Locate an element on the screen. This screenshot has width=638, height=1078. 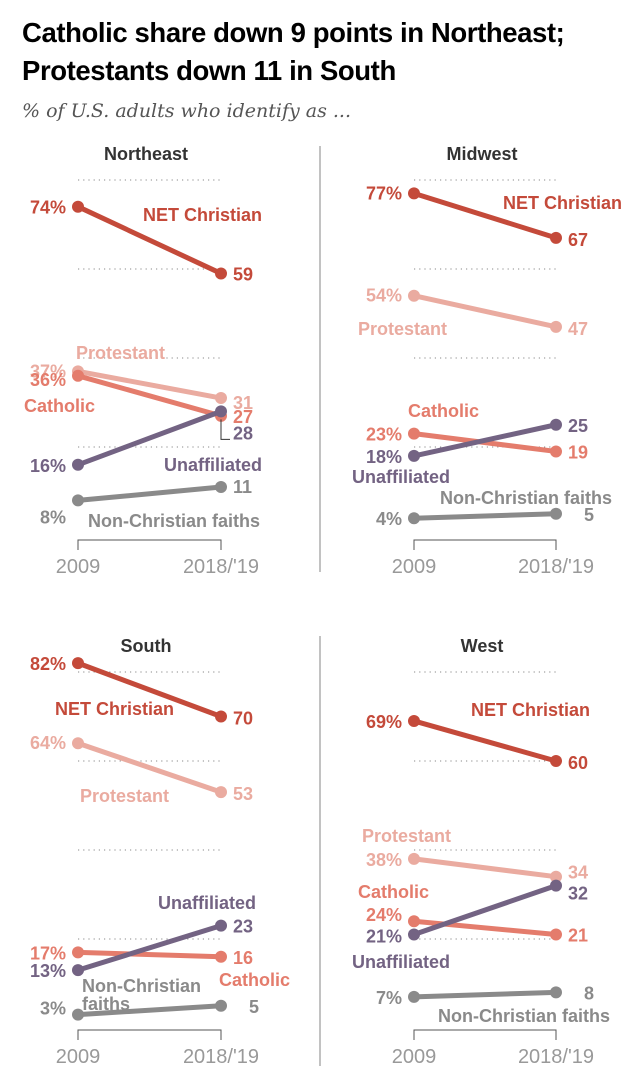
data-label: 25 is located at coordinates (578, 426).